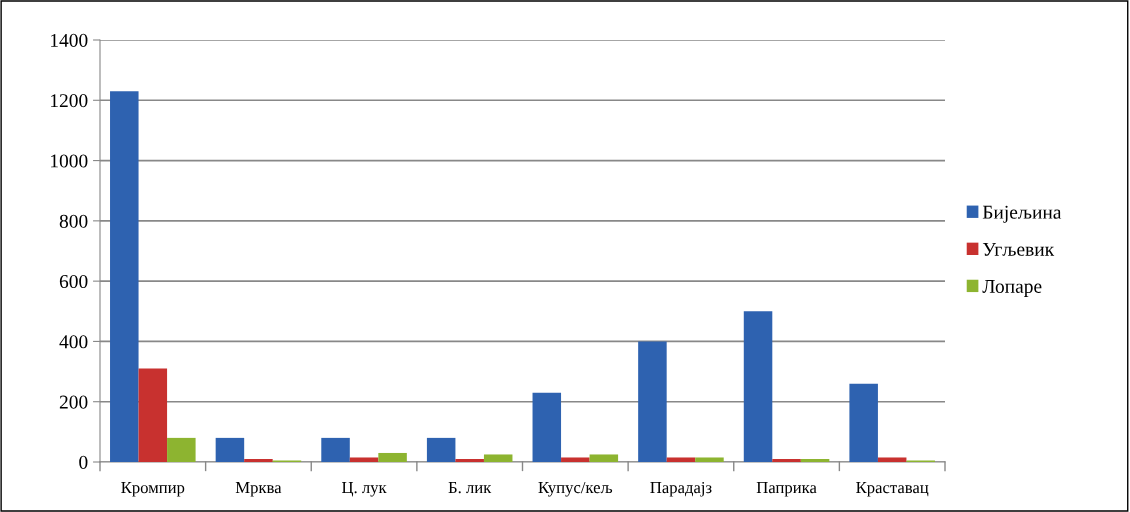 The width and height of the screenshot is (1130, 512). What do you see at coordinates (73, 402) in the screenshot?
I see `y-tick-label: 200` at bounding box center [73, 402].